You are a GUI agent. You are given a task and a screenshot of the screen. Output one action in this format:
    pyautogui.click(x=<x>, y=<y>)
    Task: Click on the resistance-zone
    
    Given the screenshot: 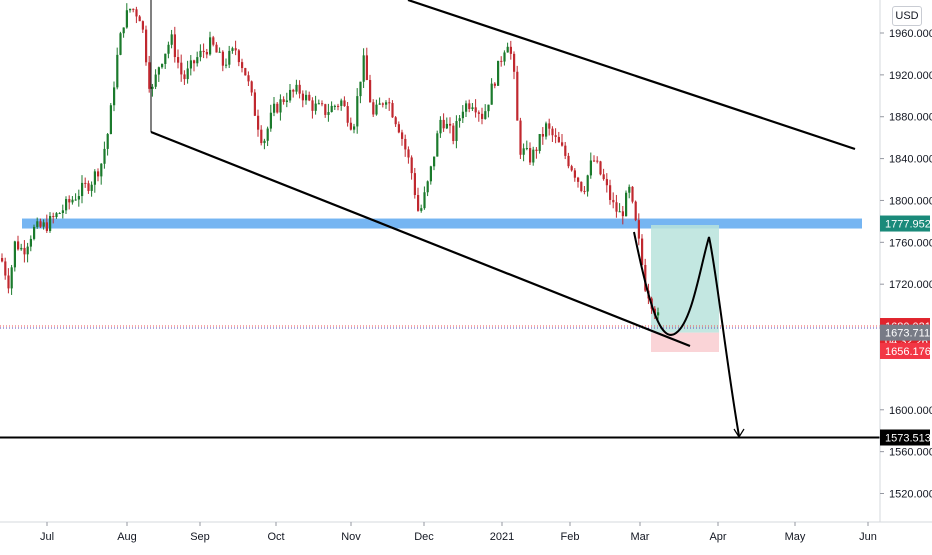 What is the action you would take?
    pyautogui.click(x=442, y=223)
    